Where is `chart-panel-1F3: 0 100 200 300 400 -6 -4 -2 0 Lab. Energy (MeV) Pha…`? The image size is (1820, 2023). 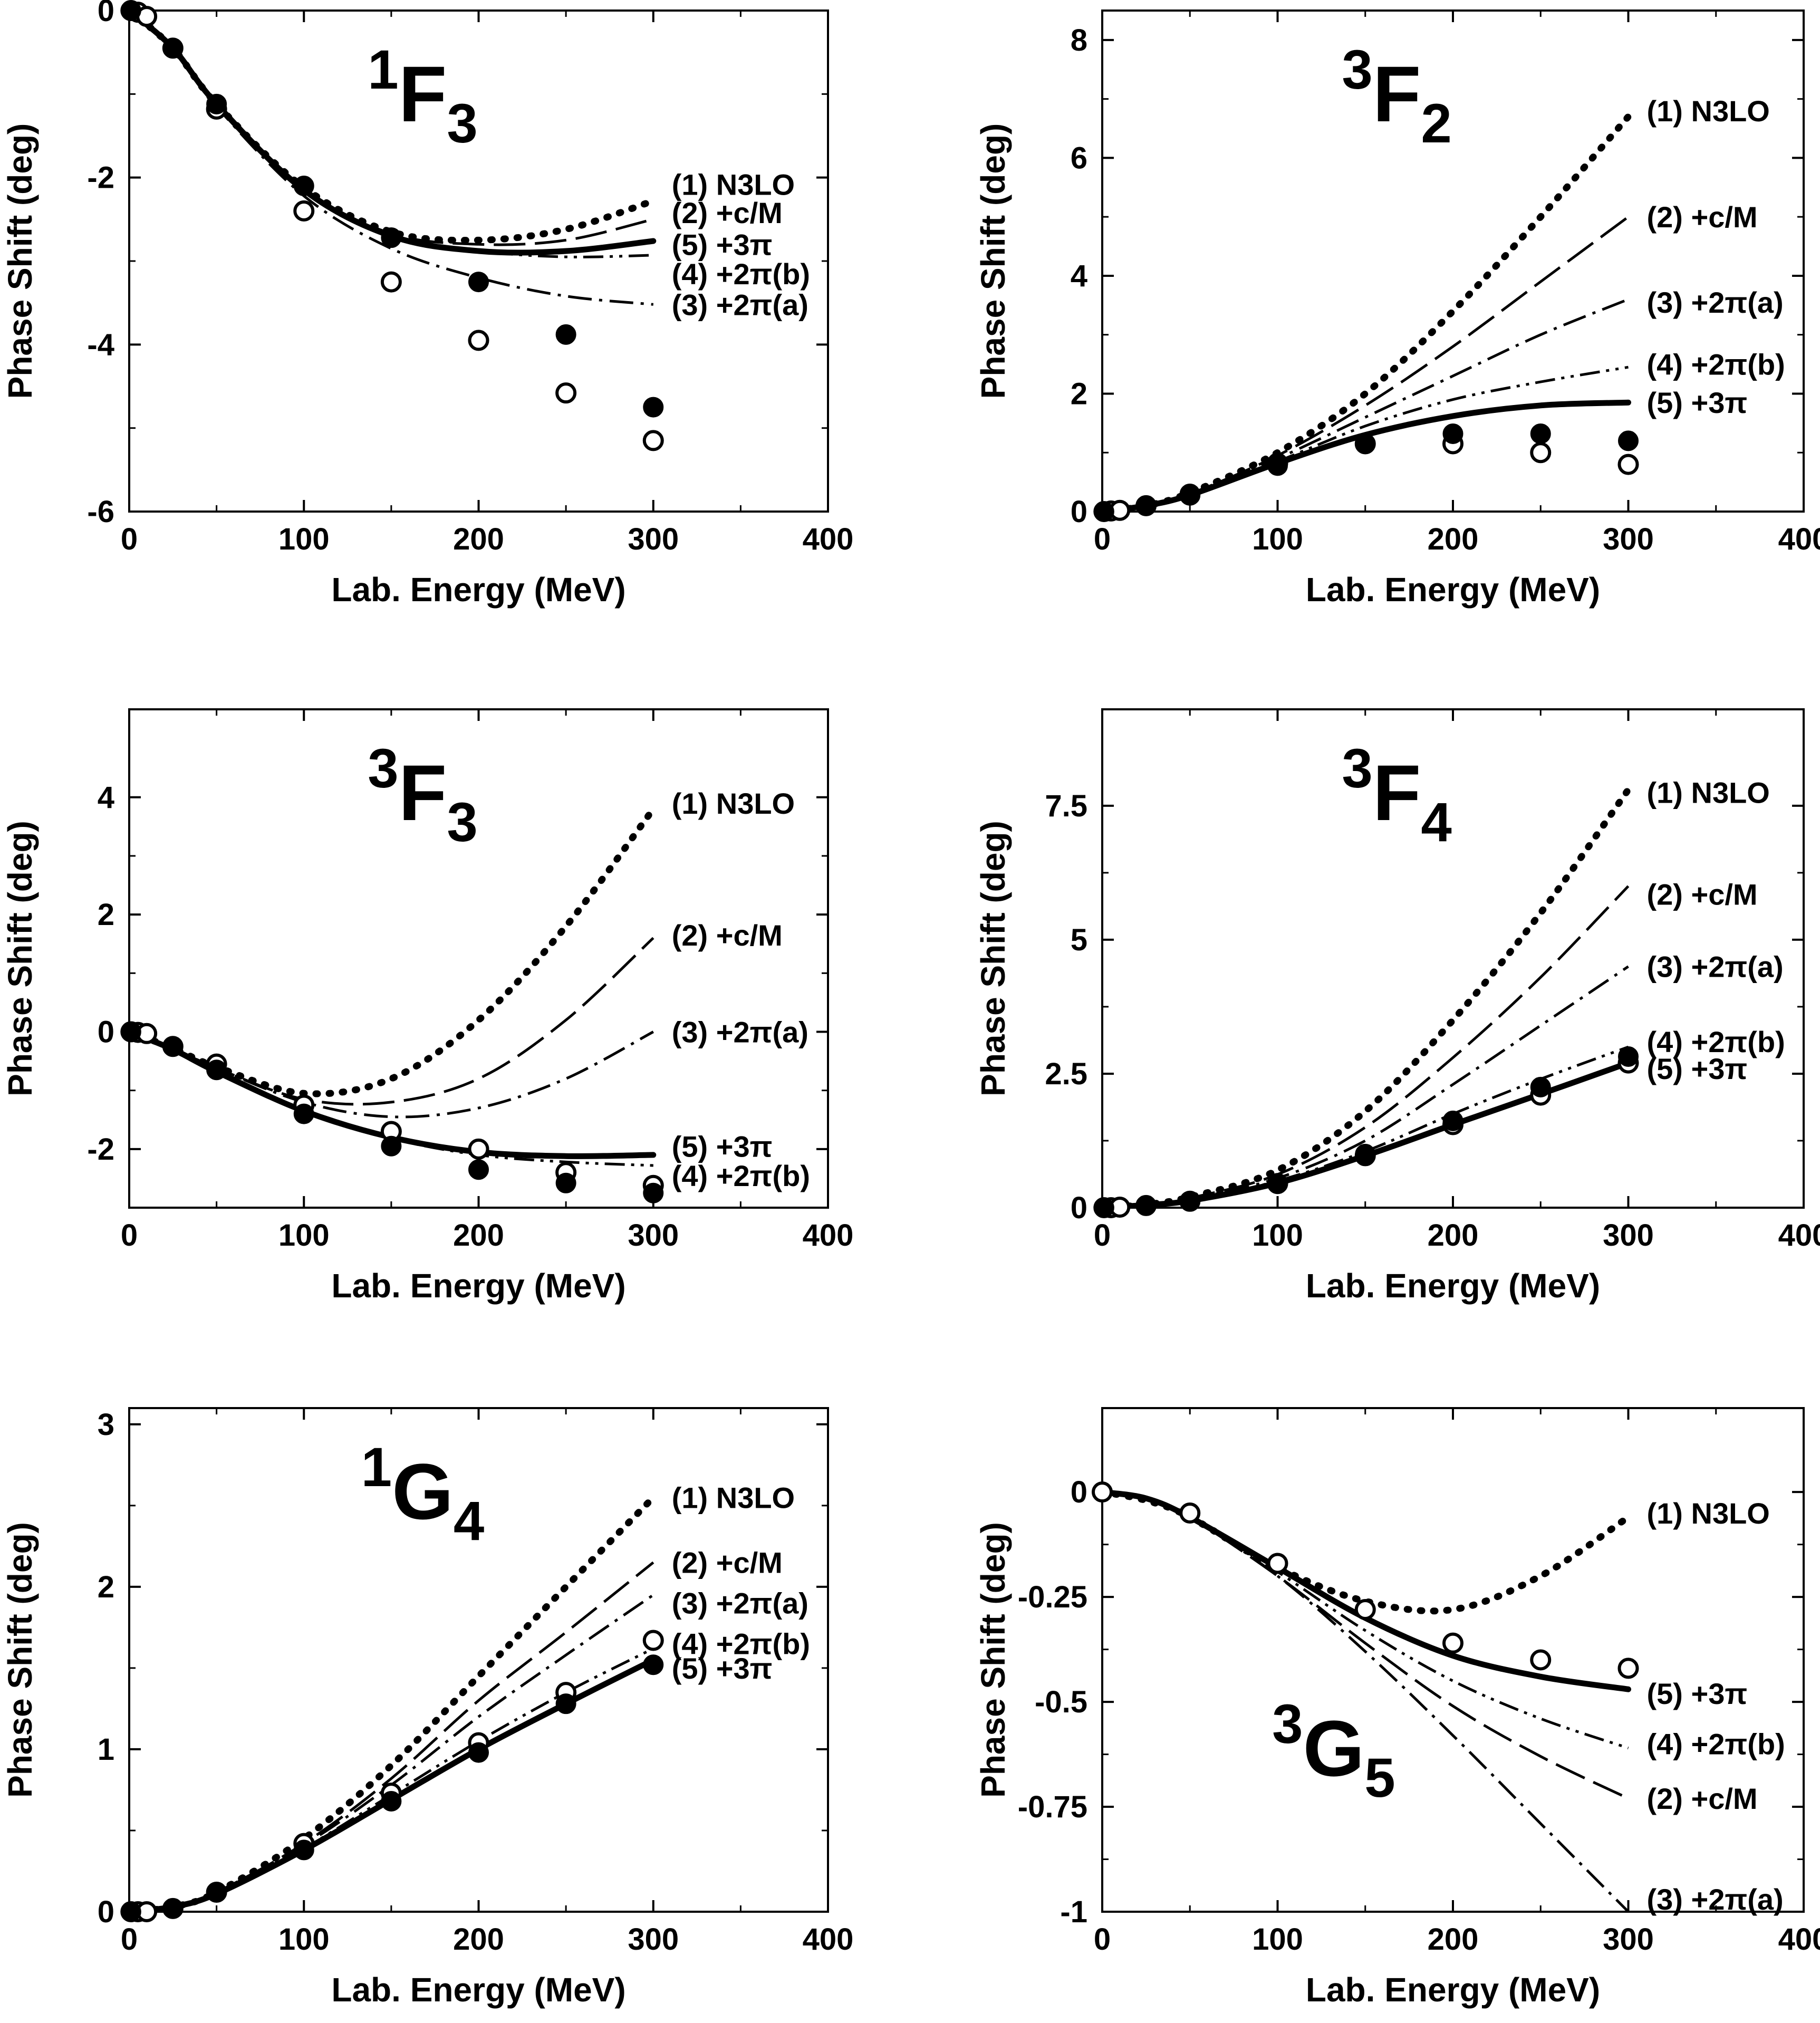 chart-panel-1F3: 0 100 200 300 400 -6 -4 -2 0 Lab. Energy (MeV) Pha… is located at coordinates (427, 304).